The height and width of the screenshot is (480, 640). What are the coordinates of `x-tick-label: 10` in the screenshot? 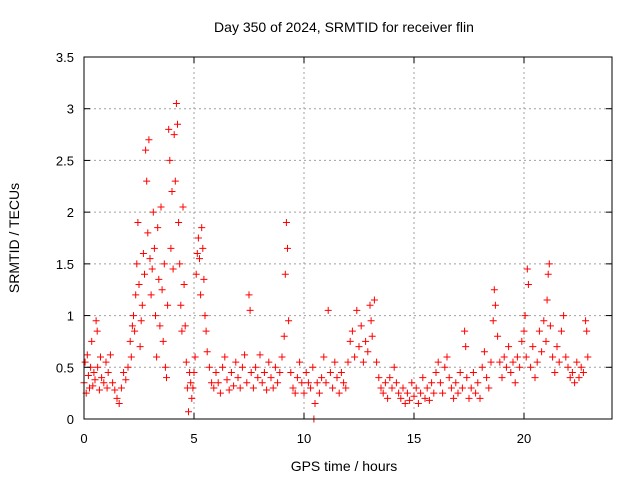 It's located at (304, 438).